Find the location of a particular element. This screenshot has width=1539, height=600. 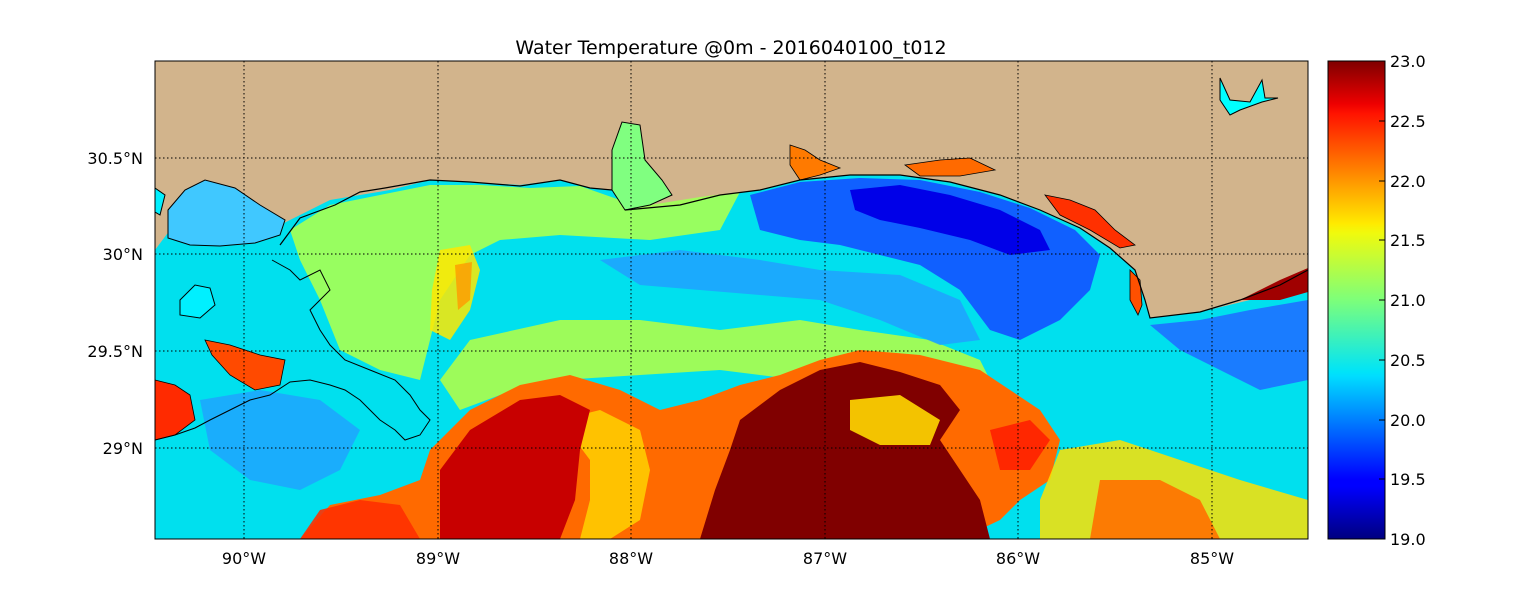

delta-warm-patch is located at coordinates (175, 410).